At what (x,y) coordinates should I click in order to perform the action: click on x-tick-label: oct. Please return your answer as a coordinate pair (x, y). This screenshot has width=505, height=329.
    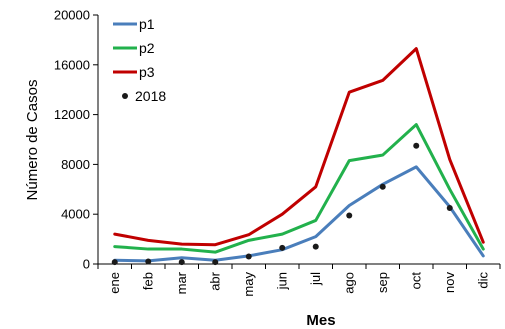
    Looking at the image, I should click on (415, 281).